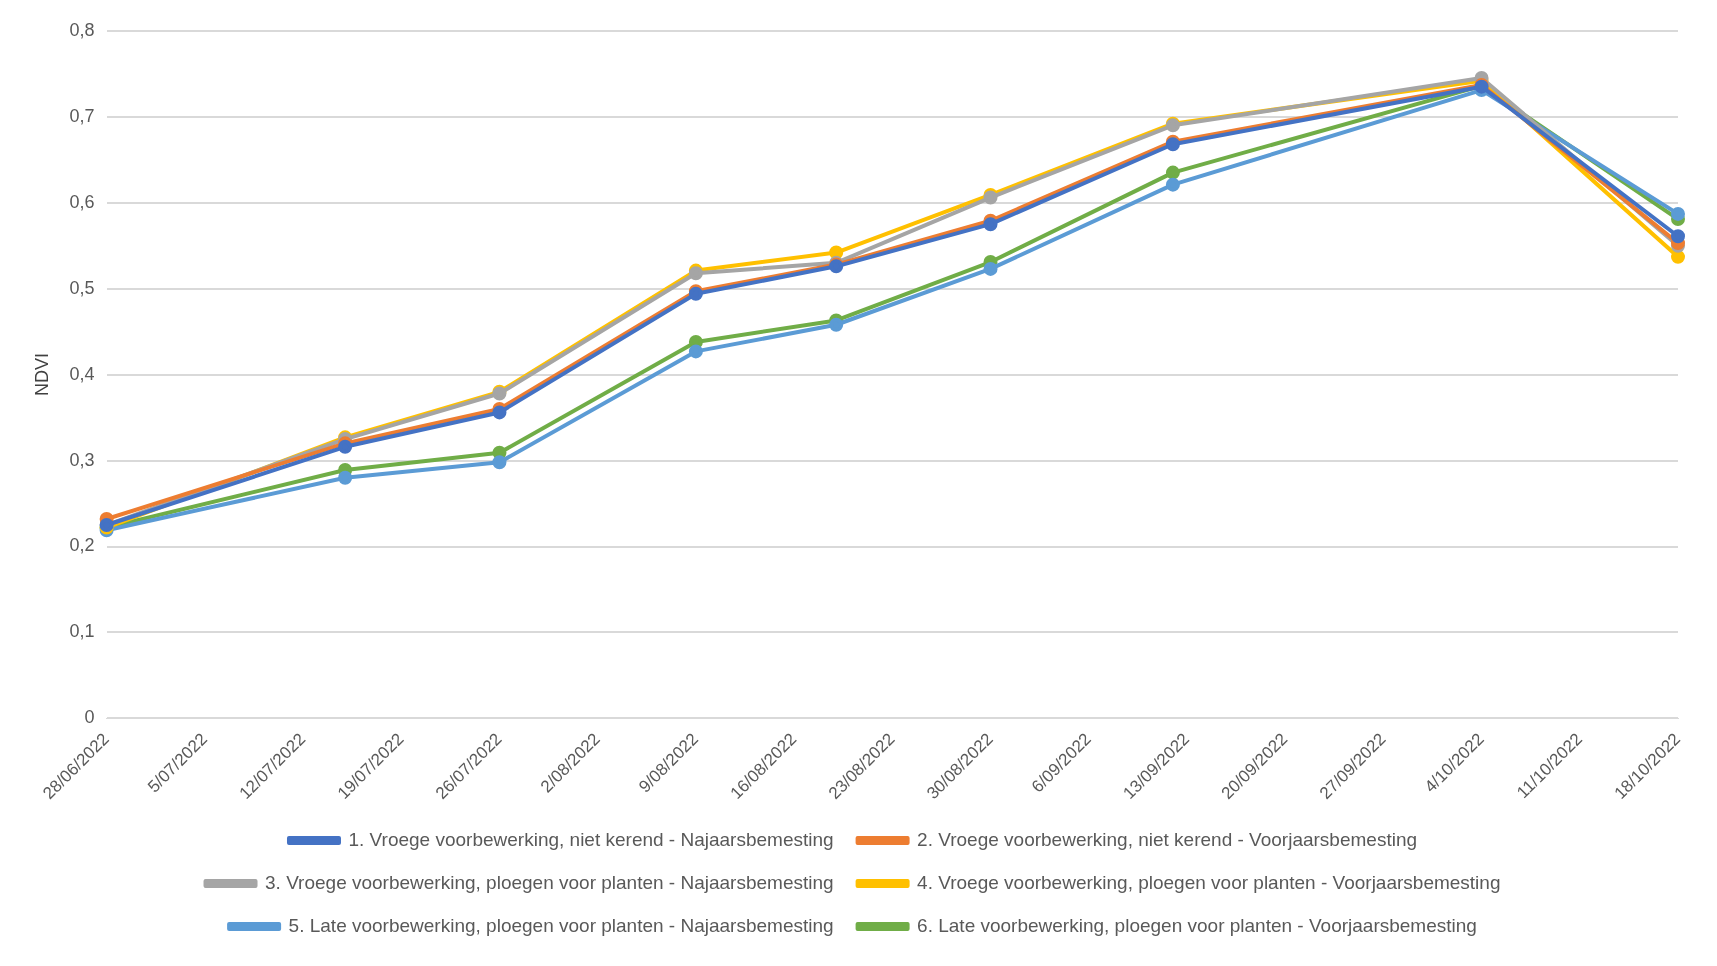 Image resolution: width=1717 pixels, height=966 pixels. Describe the element at coordinates (82, 29) in the screenshot. I see `y-tick-label: 0,8` at that location.